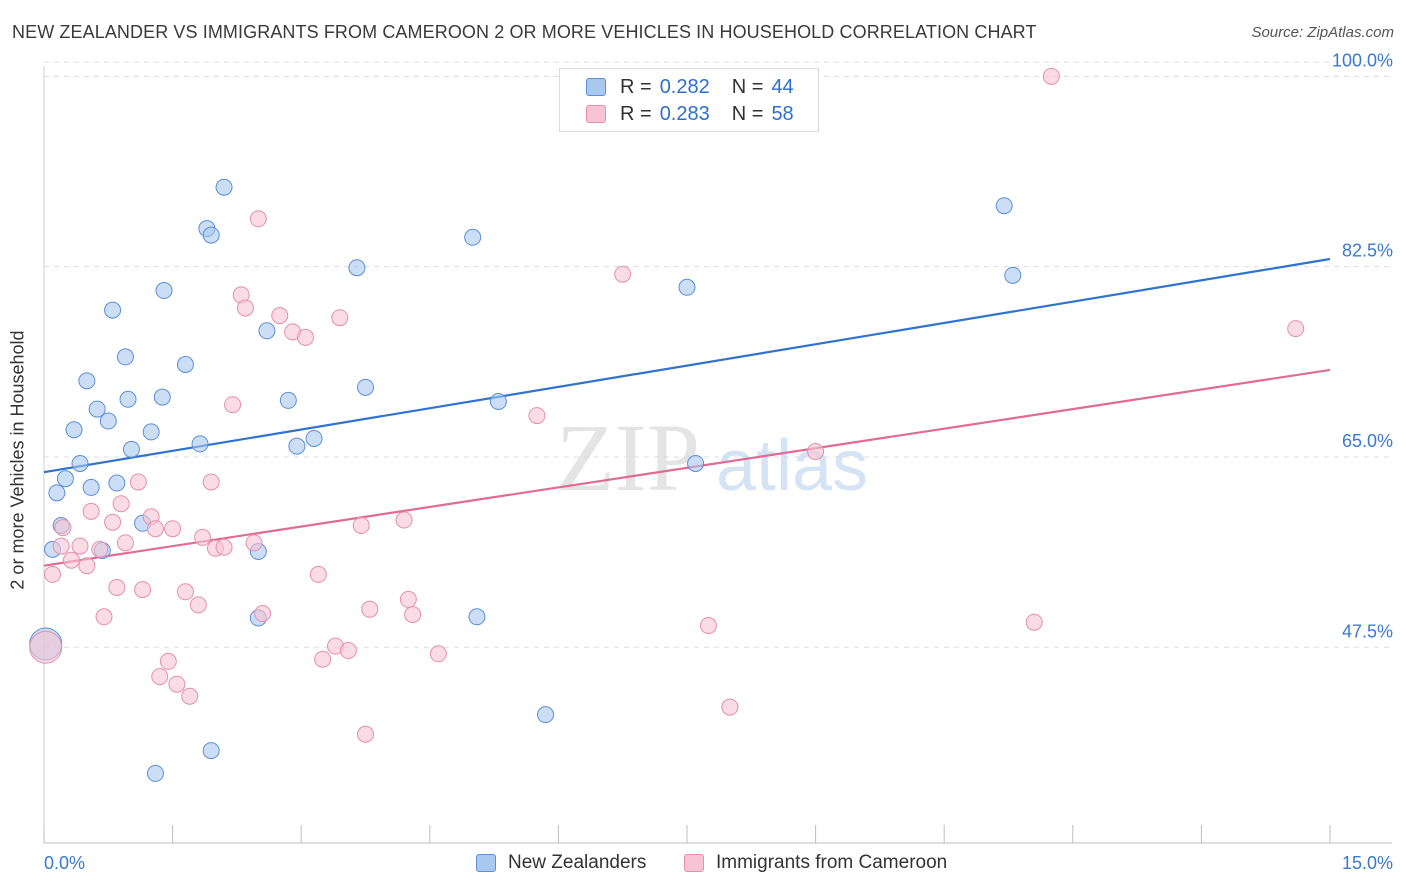  Describe the element at coordinates (690, 87) in the screenshot. I see `legend-row-new-zealanders: R = 0.282 N = 44` at that location.